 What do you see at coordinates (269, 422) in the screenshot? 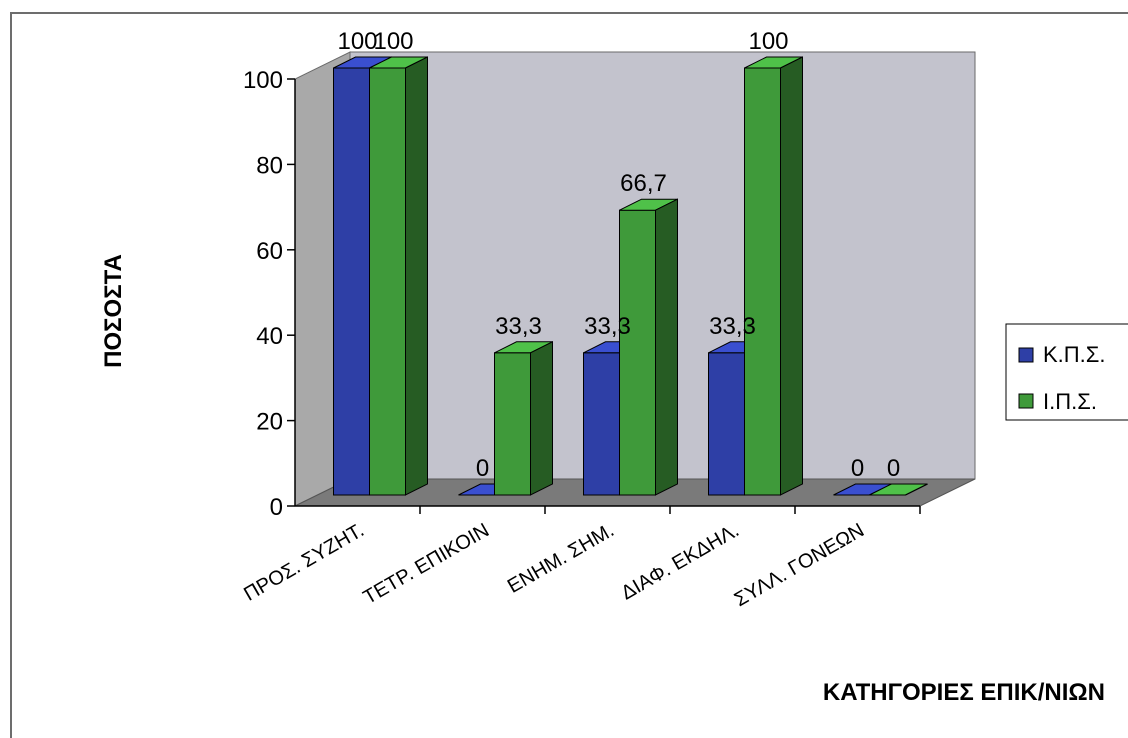
I see `y-tick-label: 20` at bounding box center [269, 422].